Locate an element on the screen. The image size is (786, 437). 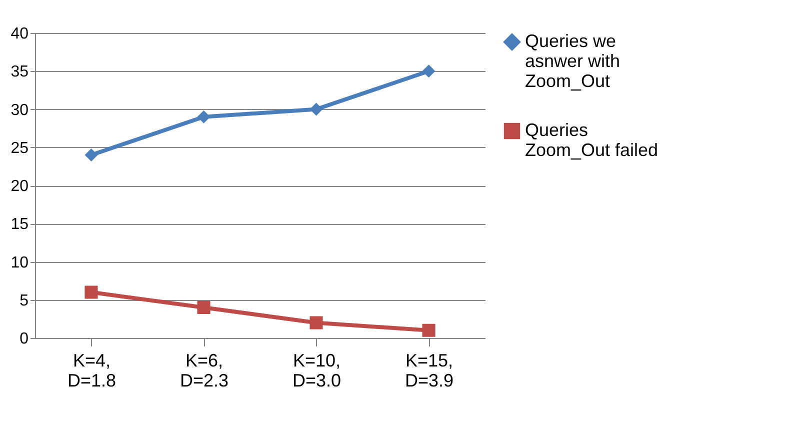
y-tick-label: 40 is located at coordinates (19, 34).